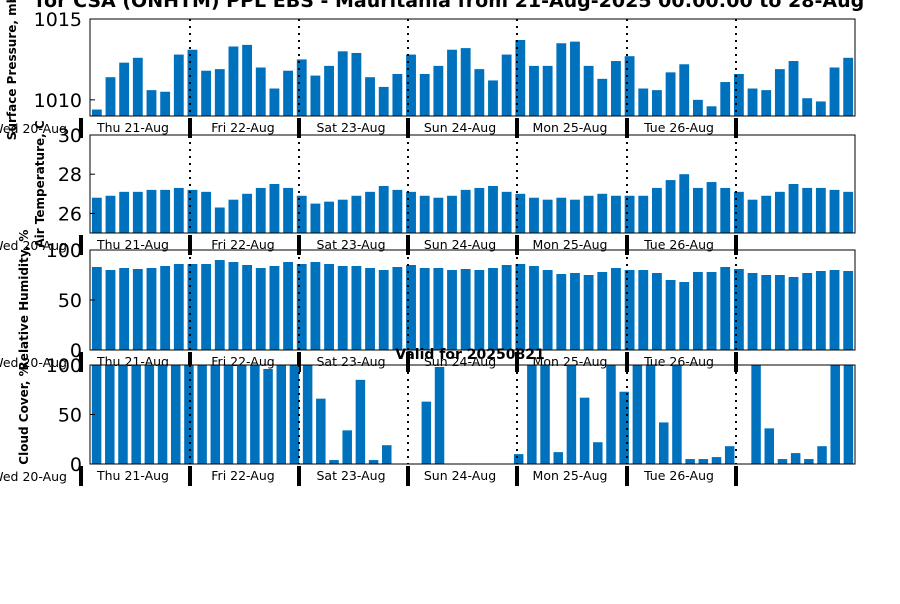 The height and width of the screenshot is (604, 900). I want to click on y-axis-label: Relative Humidity, %, so click(24, 300).